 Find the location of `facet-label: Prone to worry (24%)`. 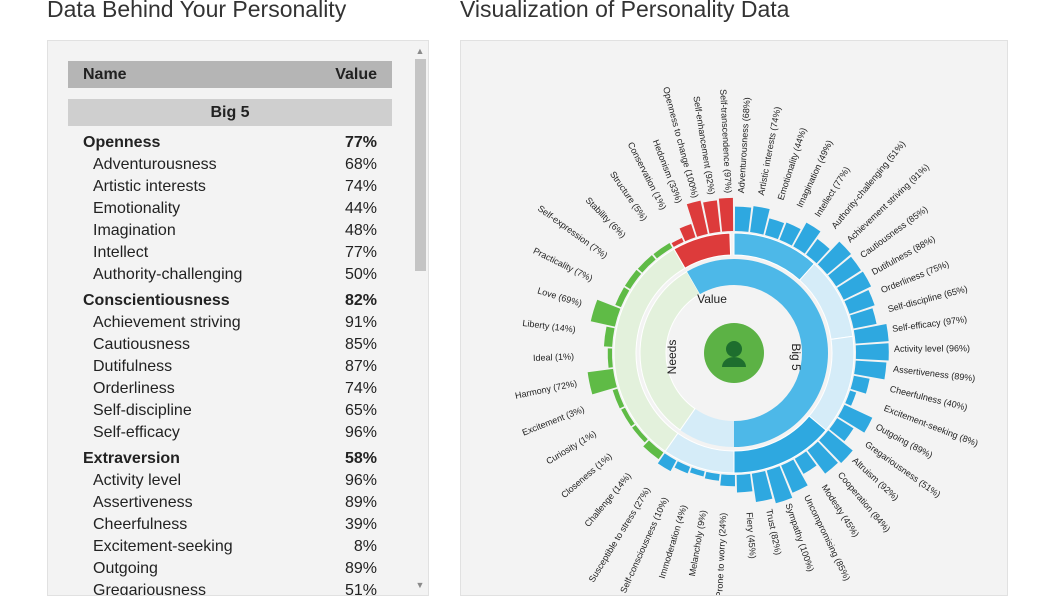

facet-label: Prone to worry (24%) is located at coordinates (721, 554).